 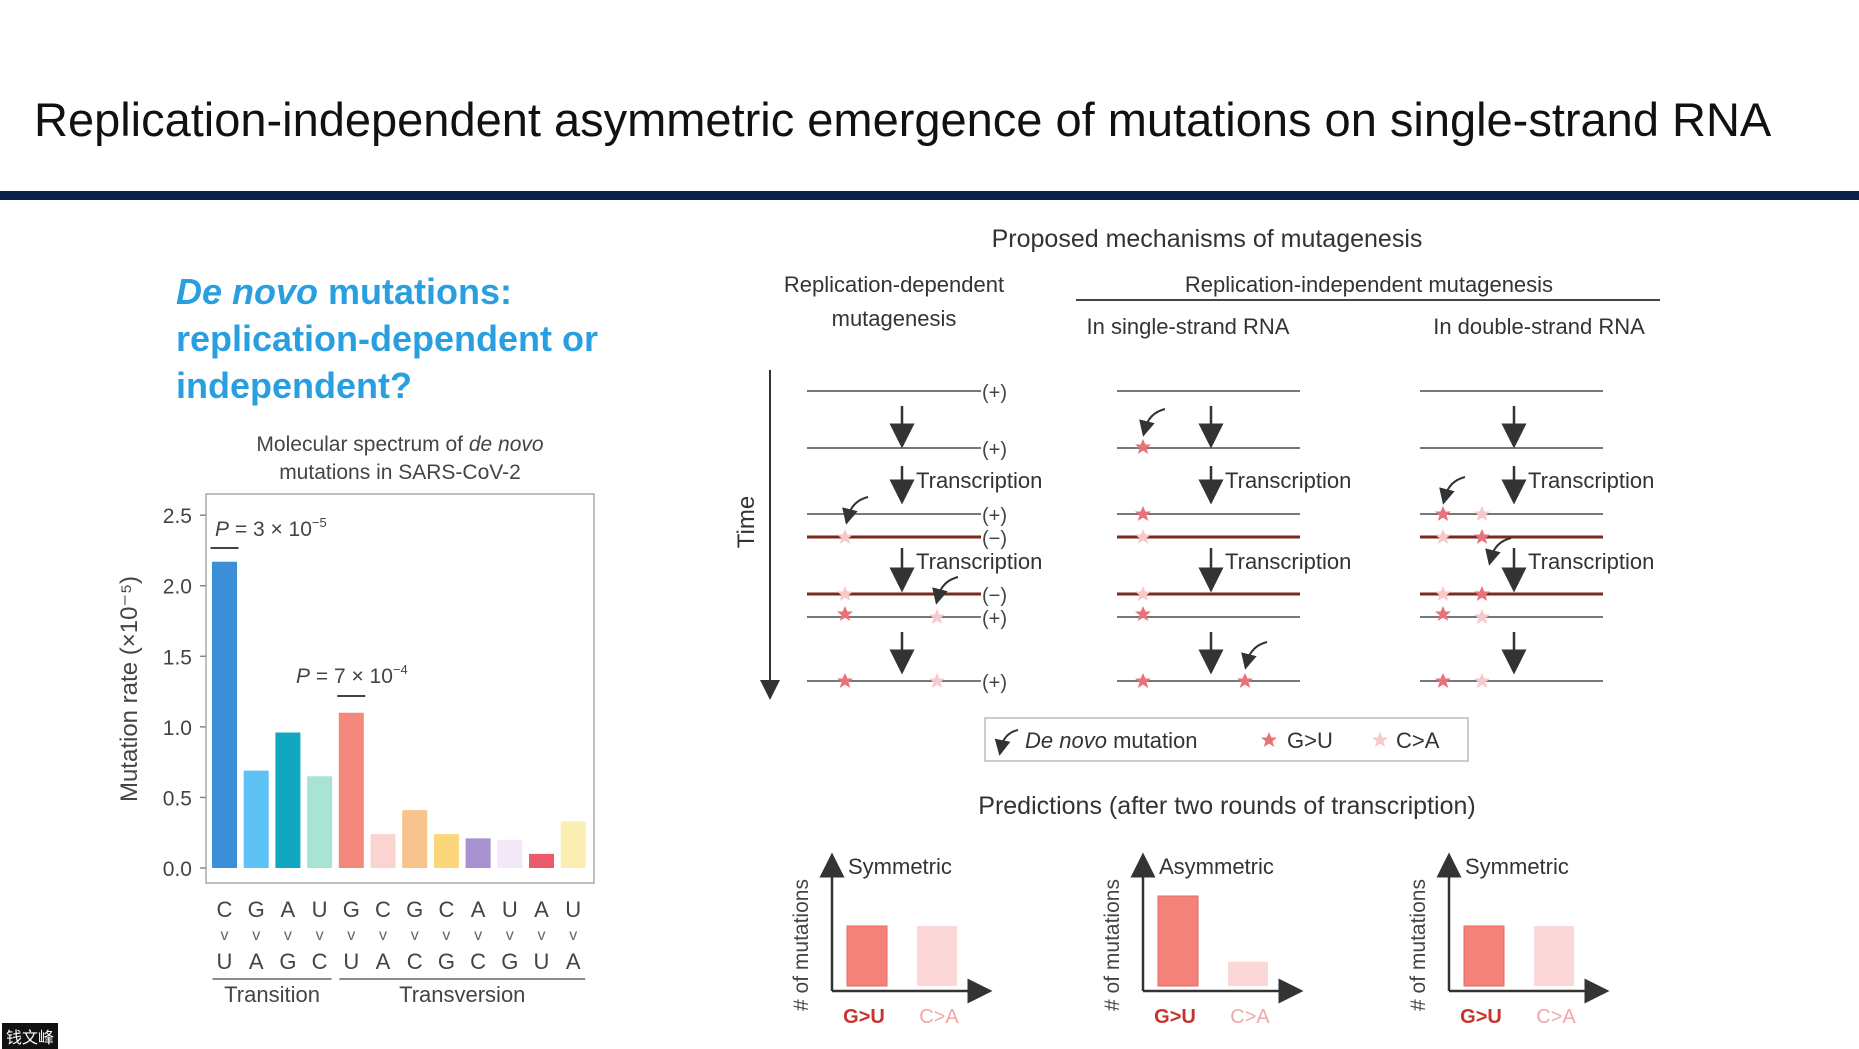 What do you see at coordinates (1539, 326) in the screenshot?
I see `col3-title: In double-strand RNA` at bounding box center [1539, 326].